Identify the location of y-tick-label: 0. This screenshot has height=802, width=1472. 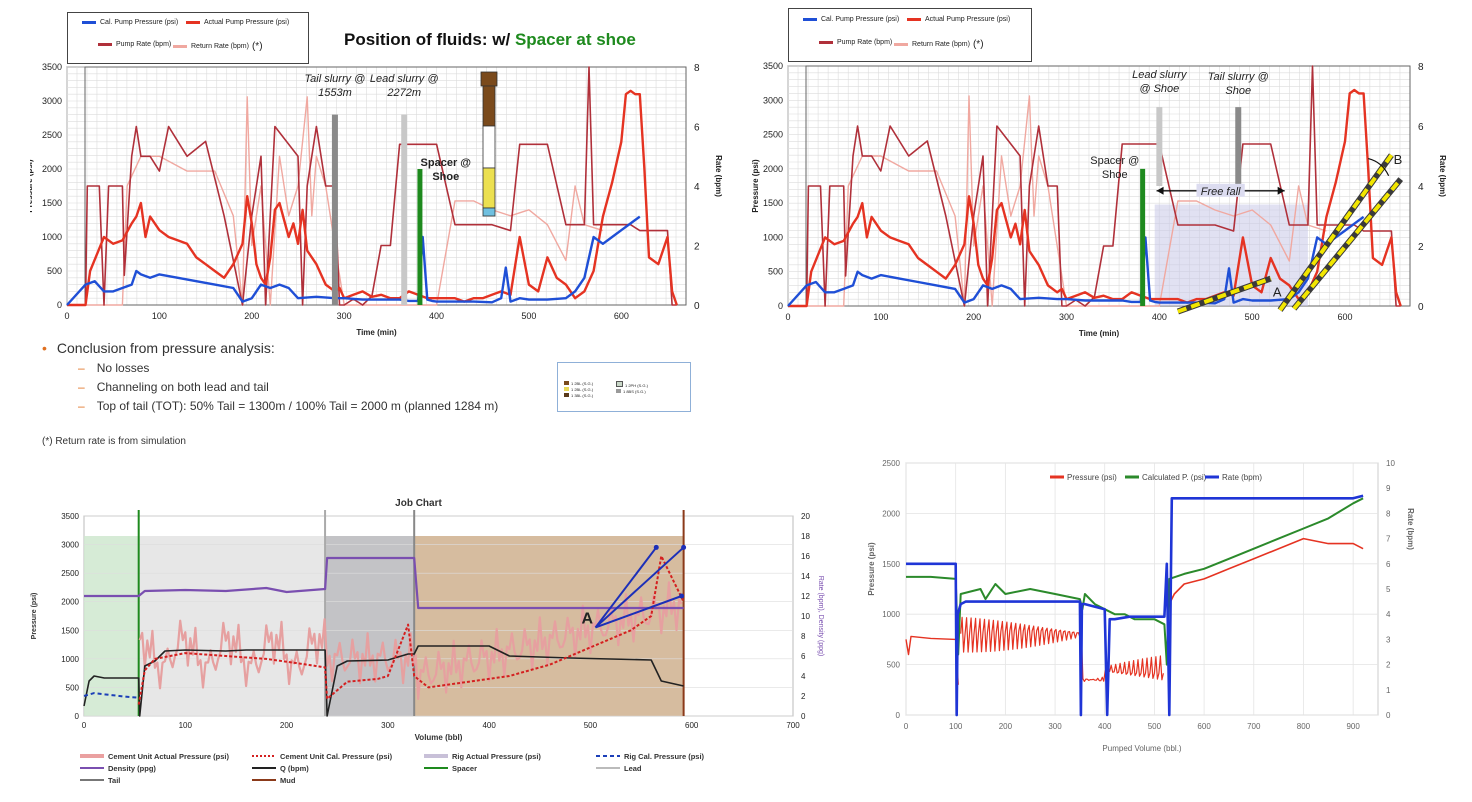
(780, 306).